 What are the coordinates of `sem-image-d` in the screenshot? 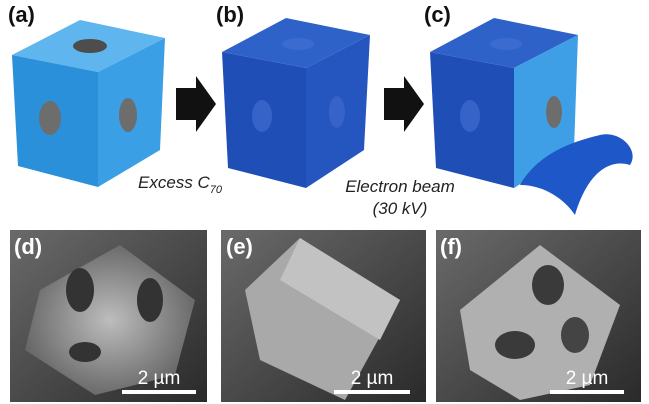 It's located at (108, 316).